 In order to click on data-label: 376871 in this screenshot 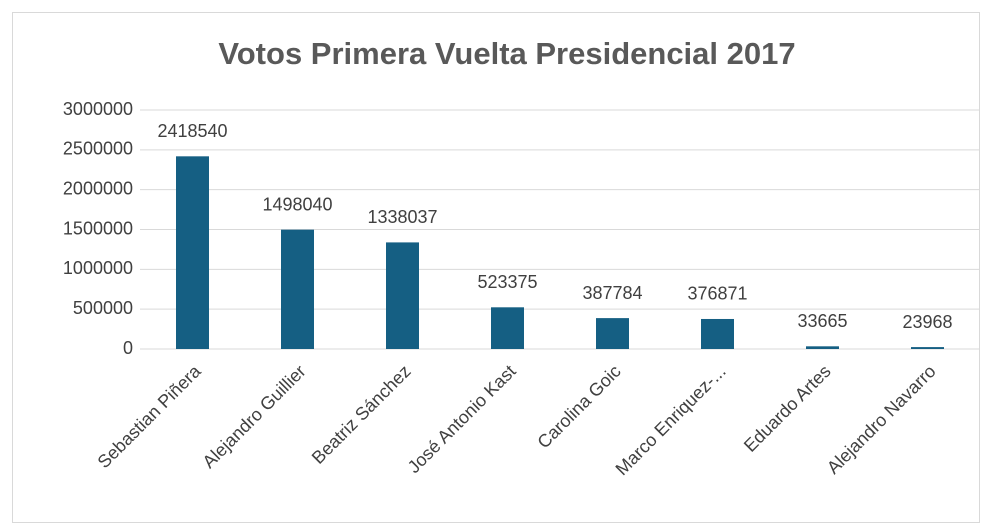, I will do `click(717, 294)`.